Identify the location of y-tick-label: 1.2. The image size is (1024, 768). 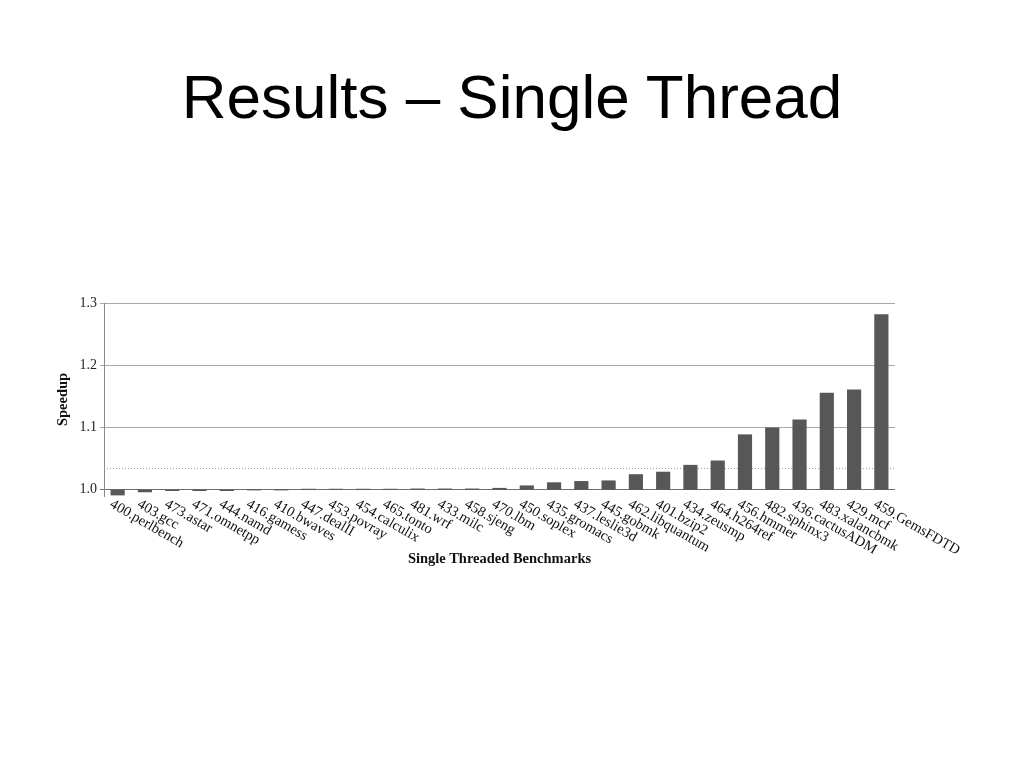
(88, 364).